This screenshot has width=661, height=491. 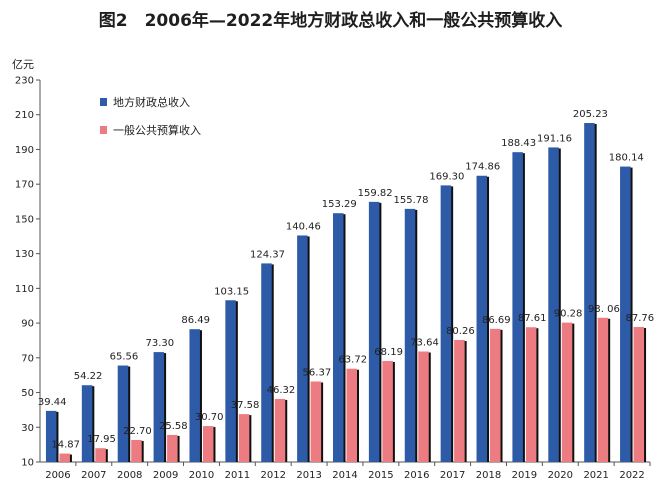 I want to click on x-tick-label: 2008, so click(x=129, y=475).